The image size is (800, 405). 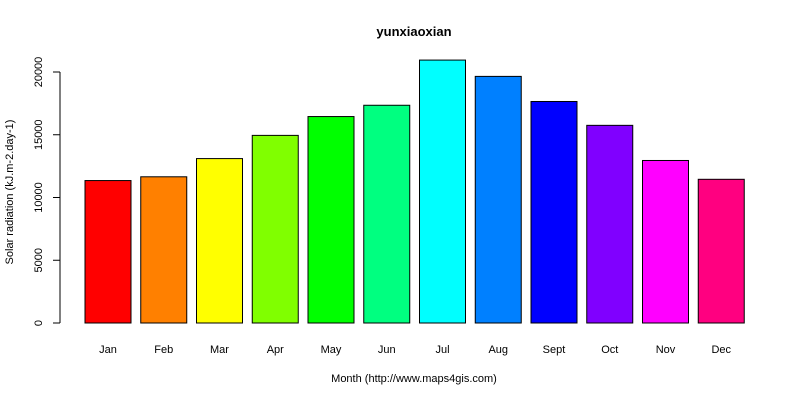 What do you see at coordinates (721, 251) in the screenshot?
I see `bar-dec` at bounding box center [721, 251].